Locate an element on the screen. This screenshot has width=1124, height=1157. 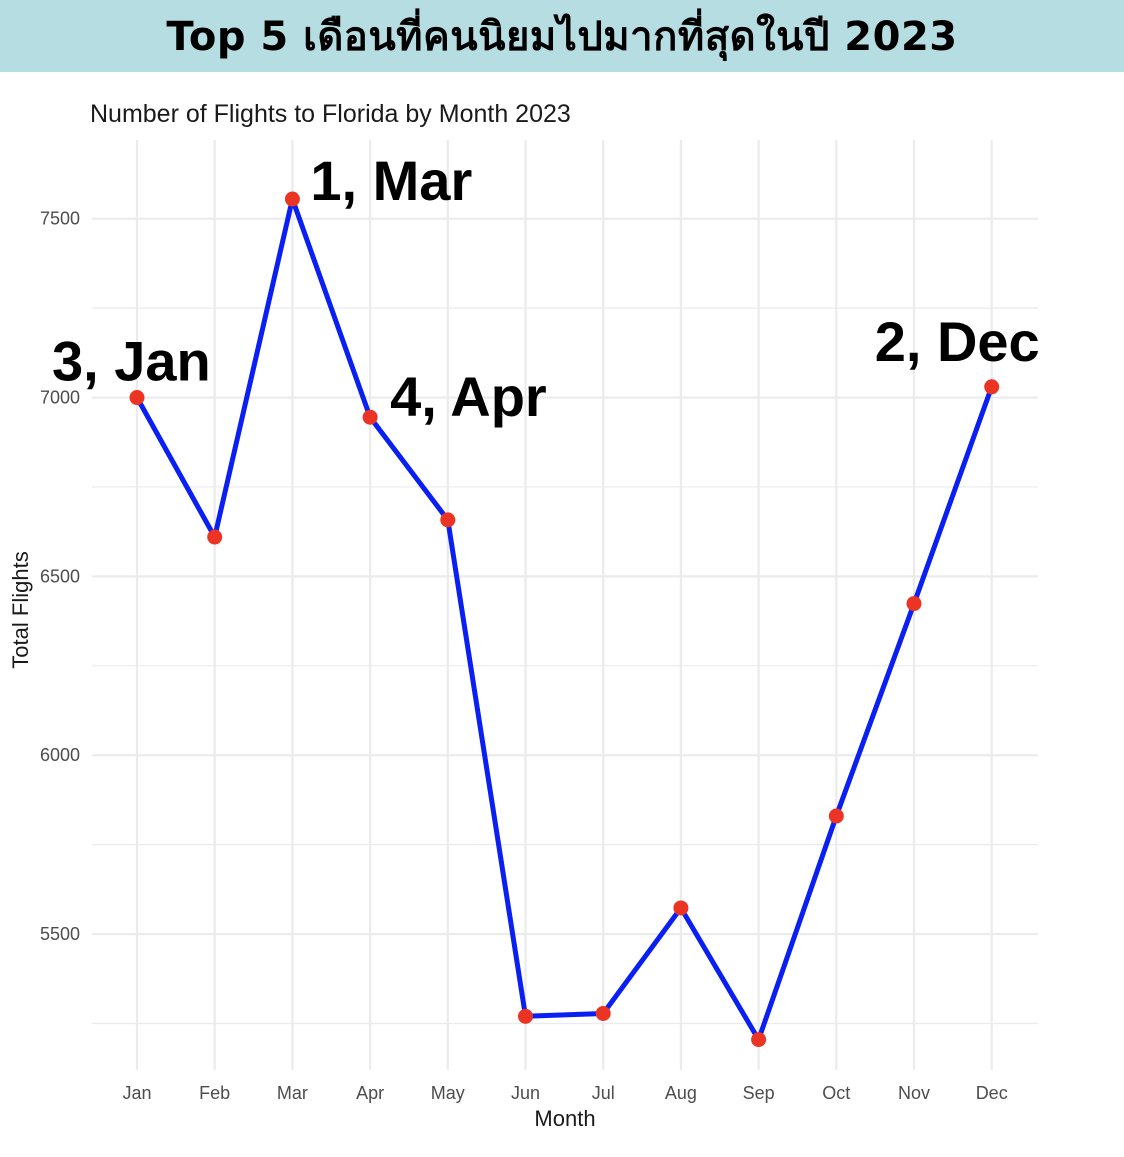
y-tick-label: 6500 is located at coordinates (60, 576).